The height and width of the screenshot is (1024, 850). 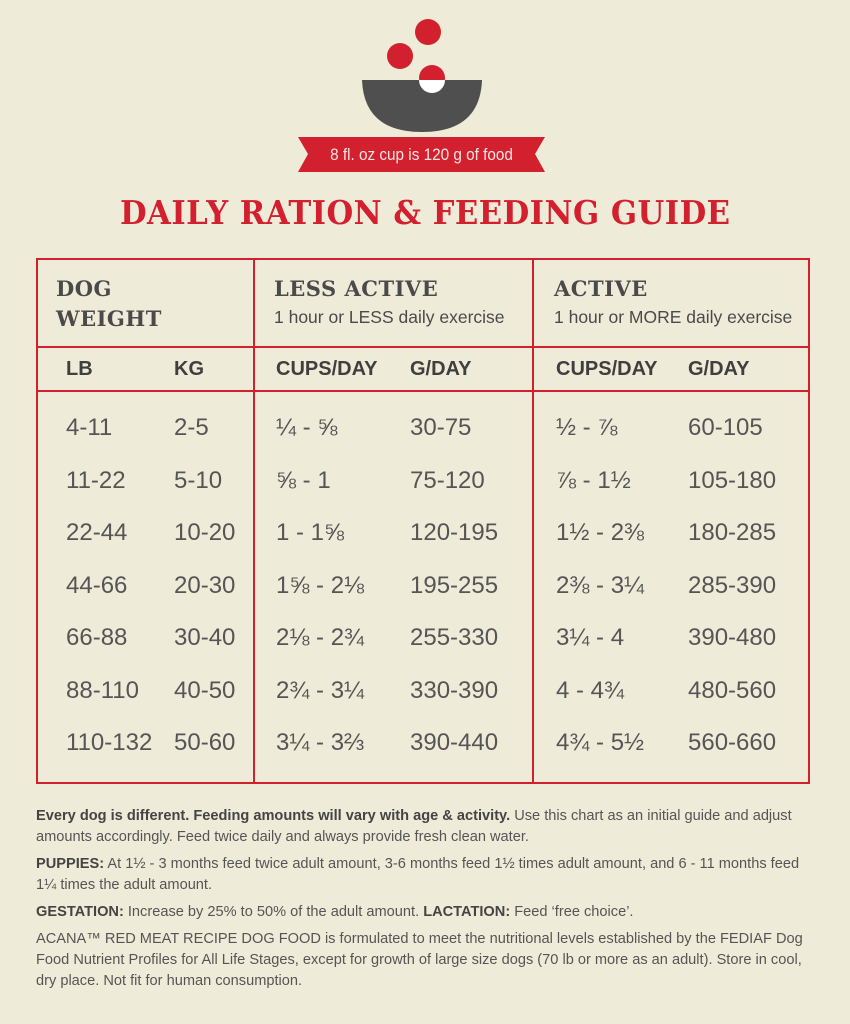 I want to click on column-header: LB, so click(x=79, y=369).